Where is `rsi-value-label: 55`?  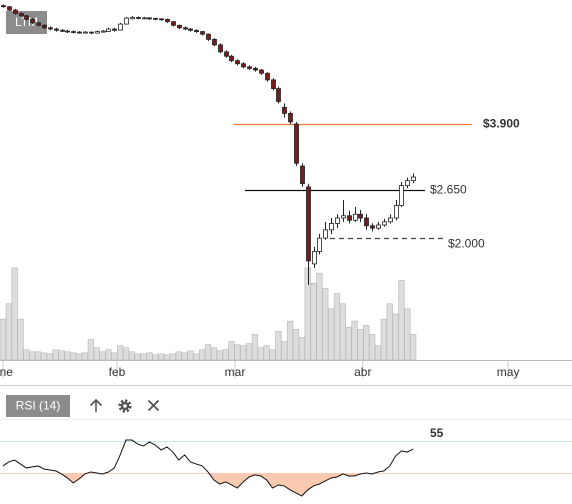 rsi-value-label: 55 is located at coordinates (437, 433).